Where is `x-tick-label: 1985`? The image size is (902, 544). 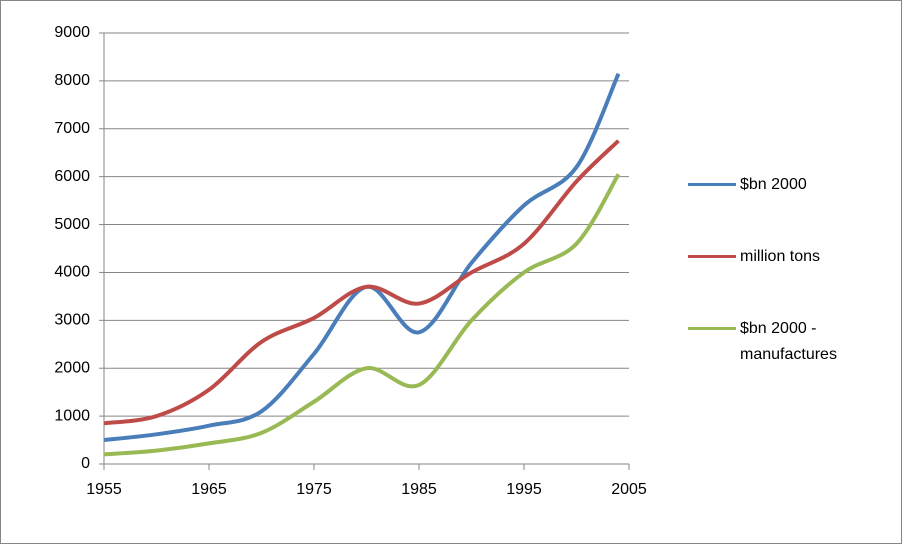 x-tick-label: 1985 is located at coordinates (419, 489).